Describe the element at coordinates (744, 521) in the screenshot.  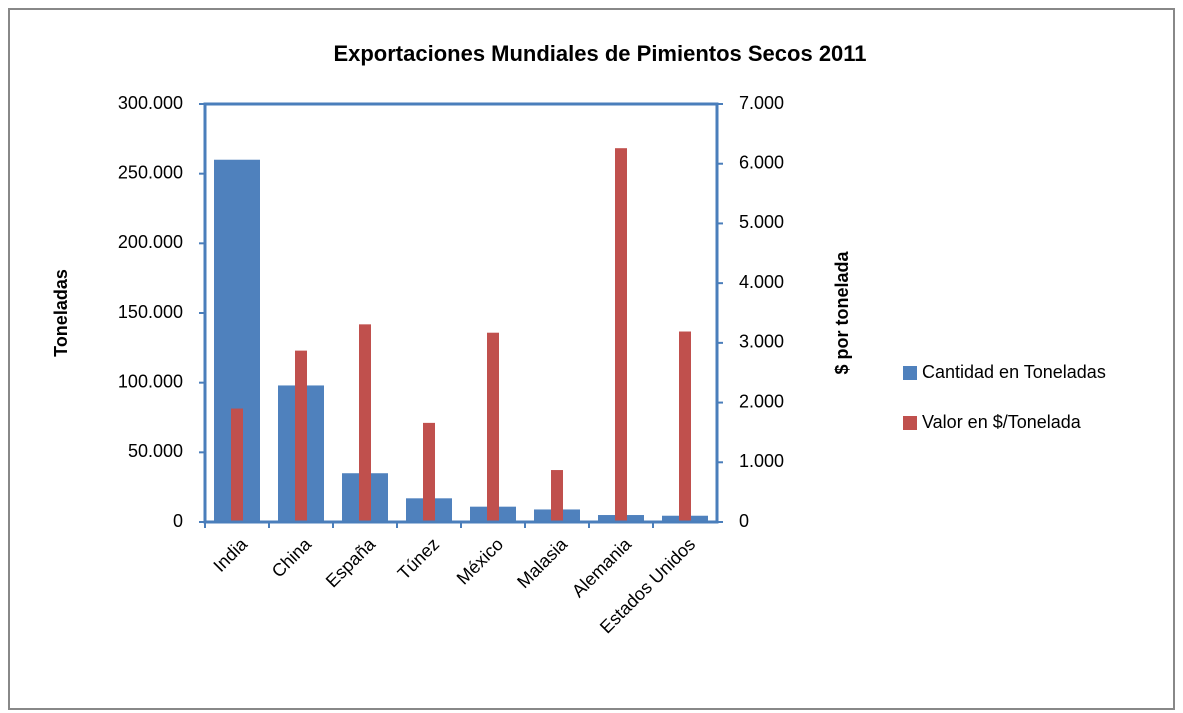
I see `y2-tick-label: 0` at that location.